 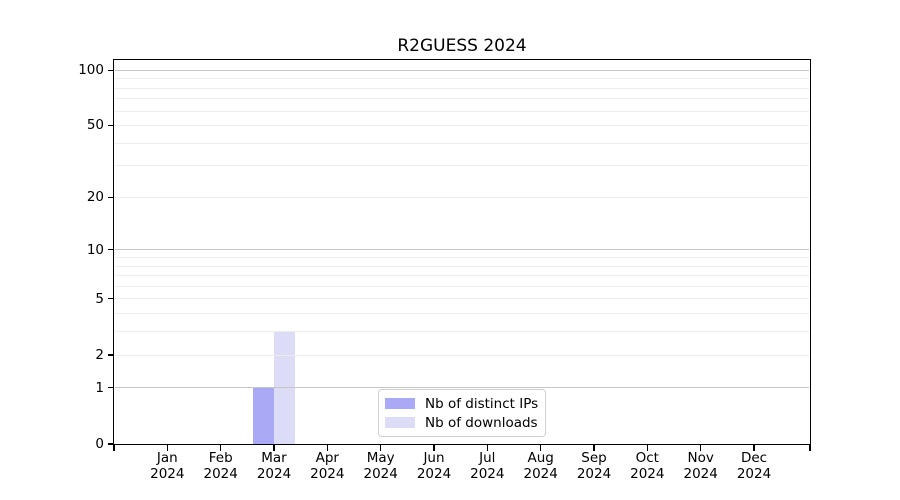 I want to click on x-tick-label: Nov 2024, so click(x=701, y=466).